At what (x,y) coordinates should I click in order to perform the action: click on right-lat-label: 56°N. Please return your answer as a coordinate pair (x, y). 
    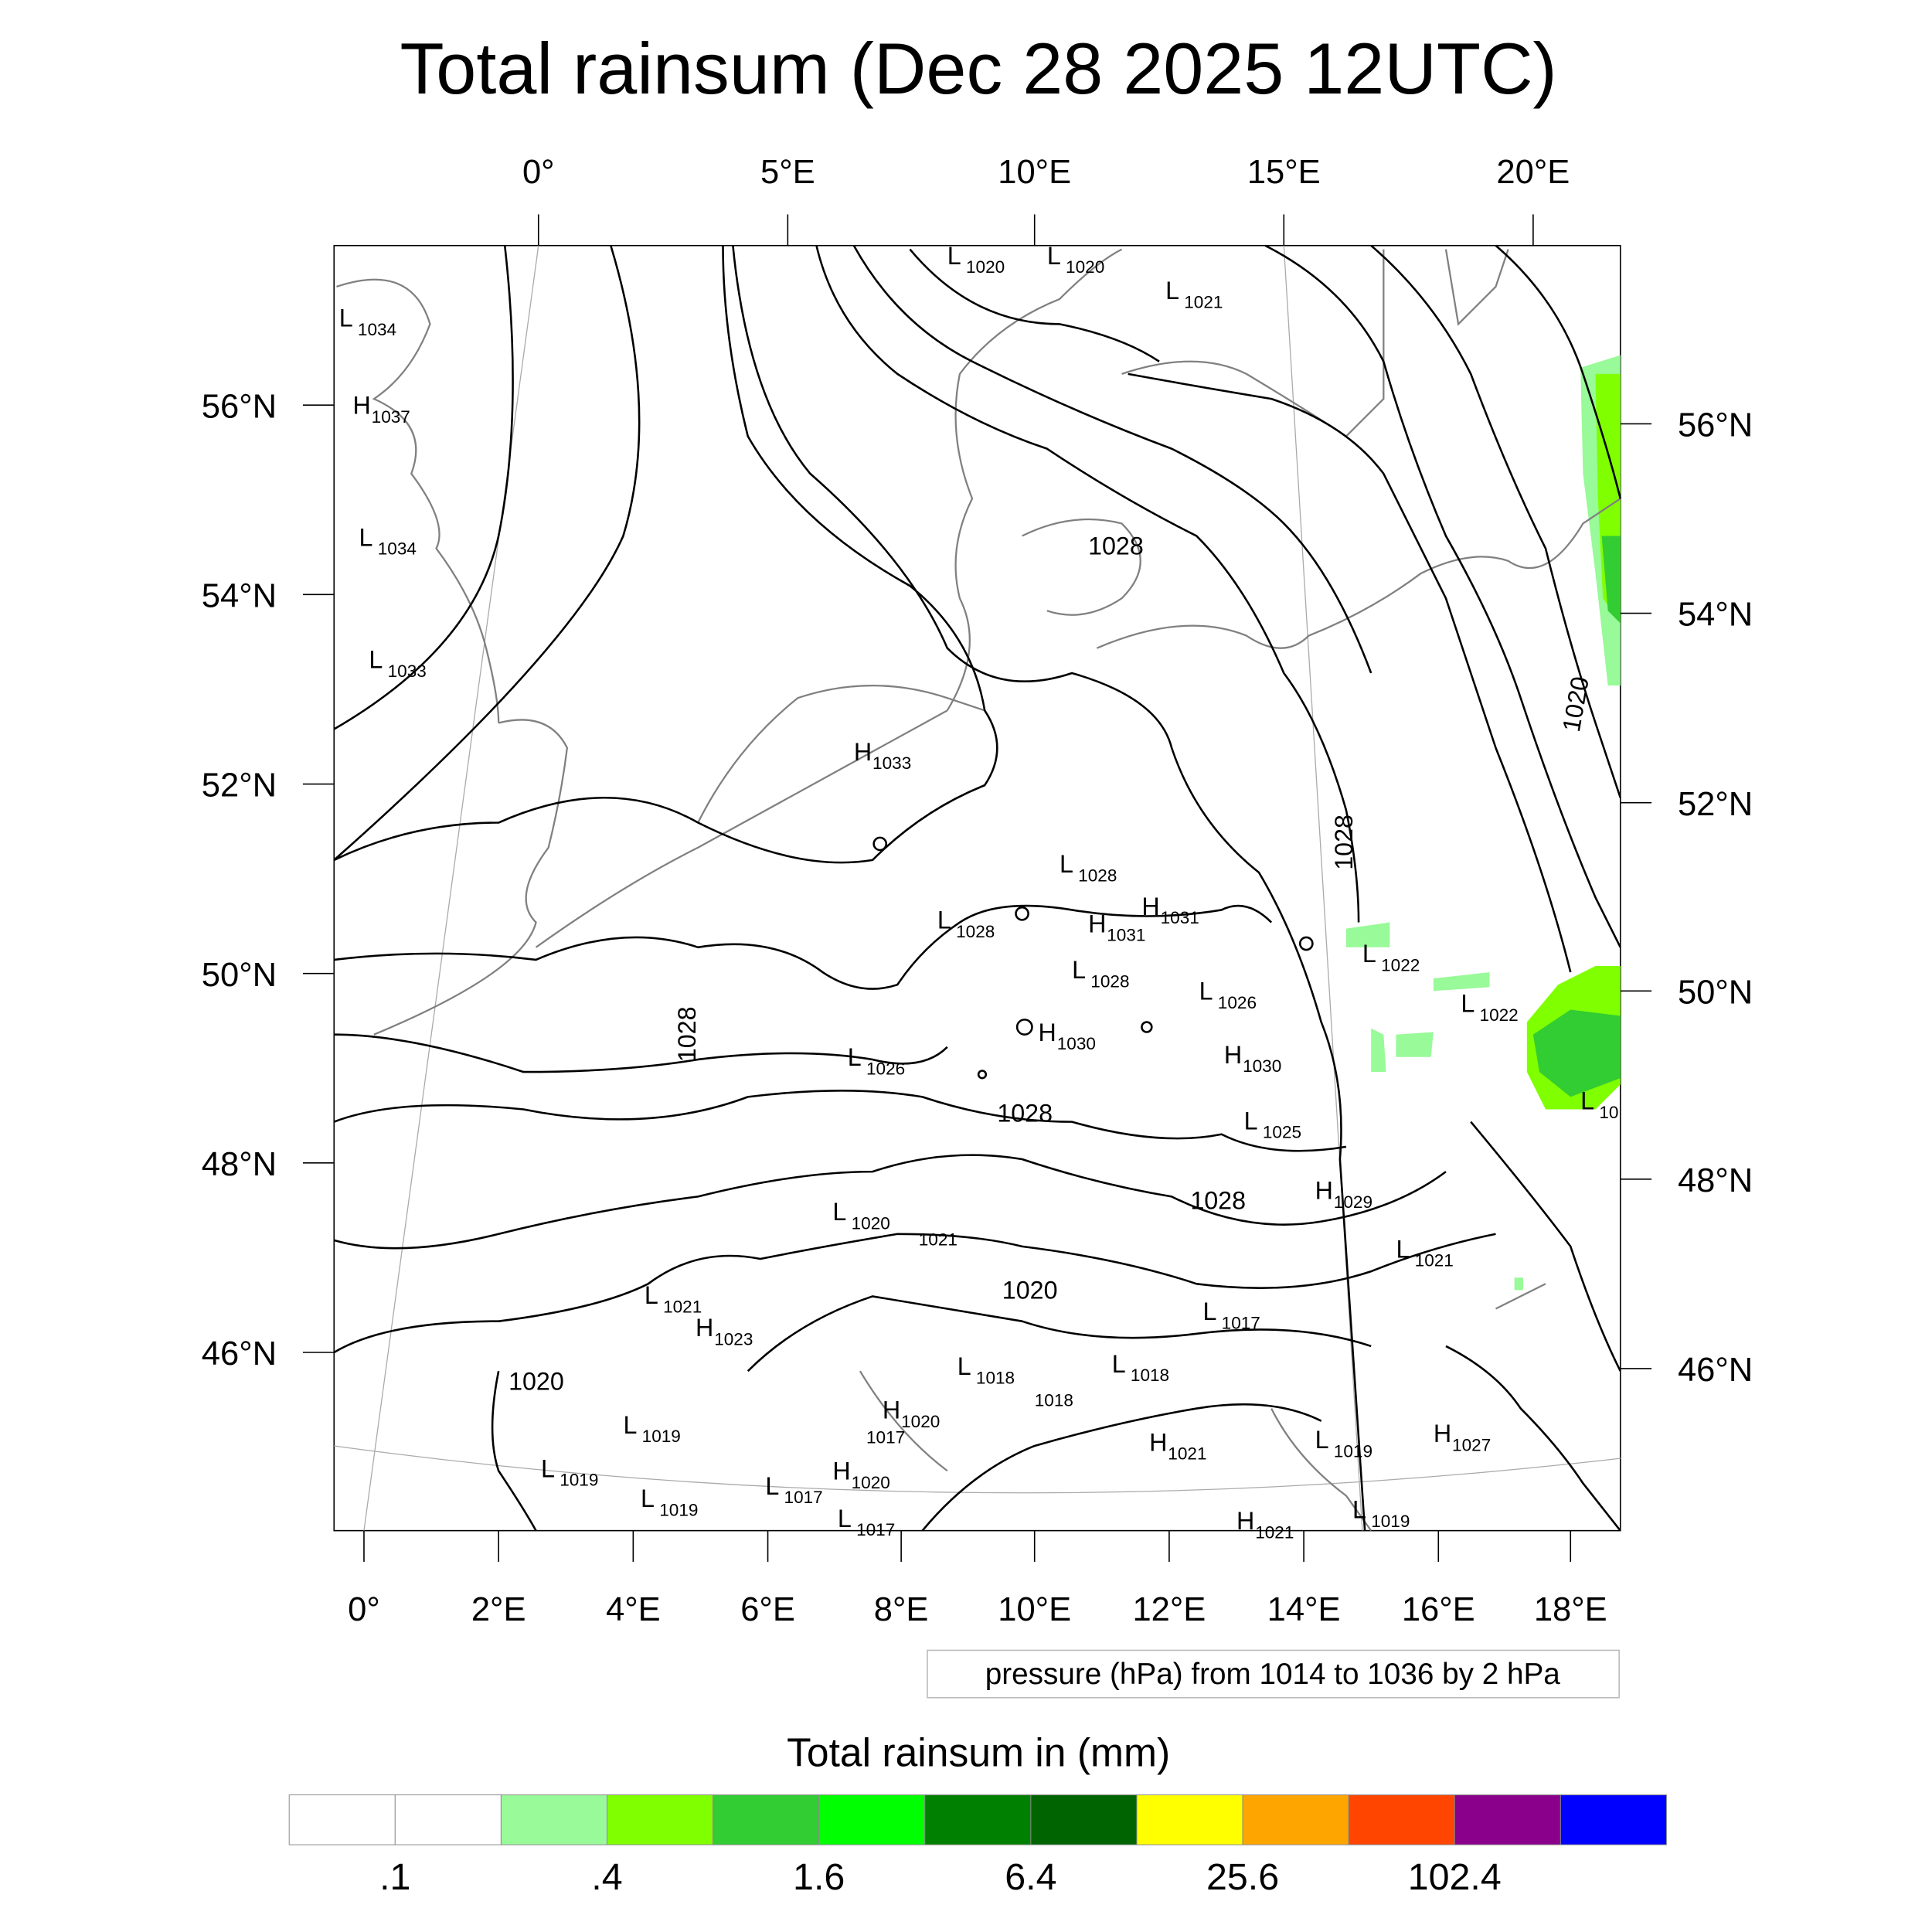
    Looking at the image, I should click on (1715, 425).